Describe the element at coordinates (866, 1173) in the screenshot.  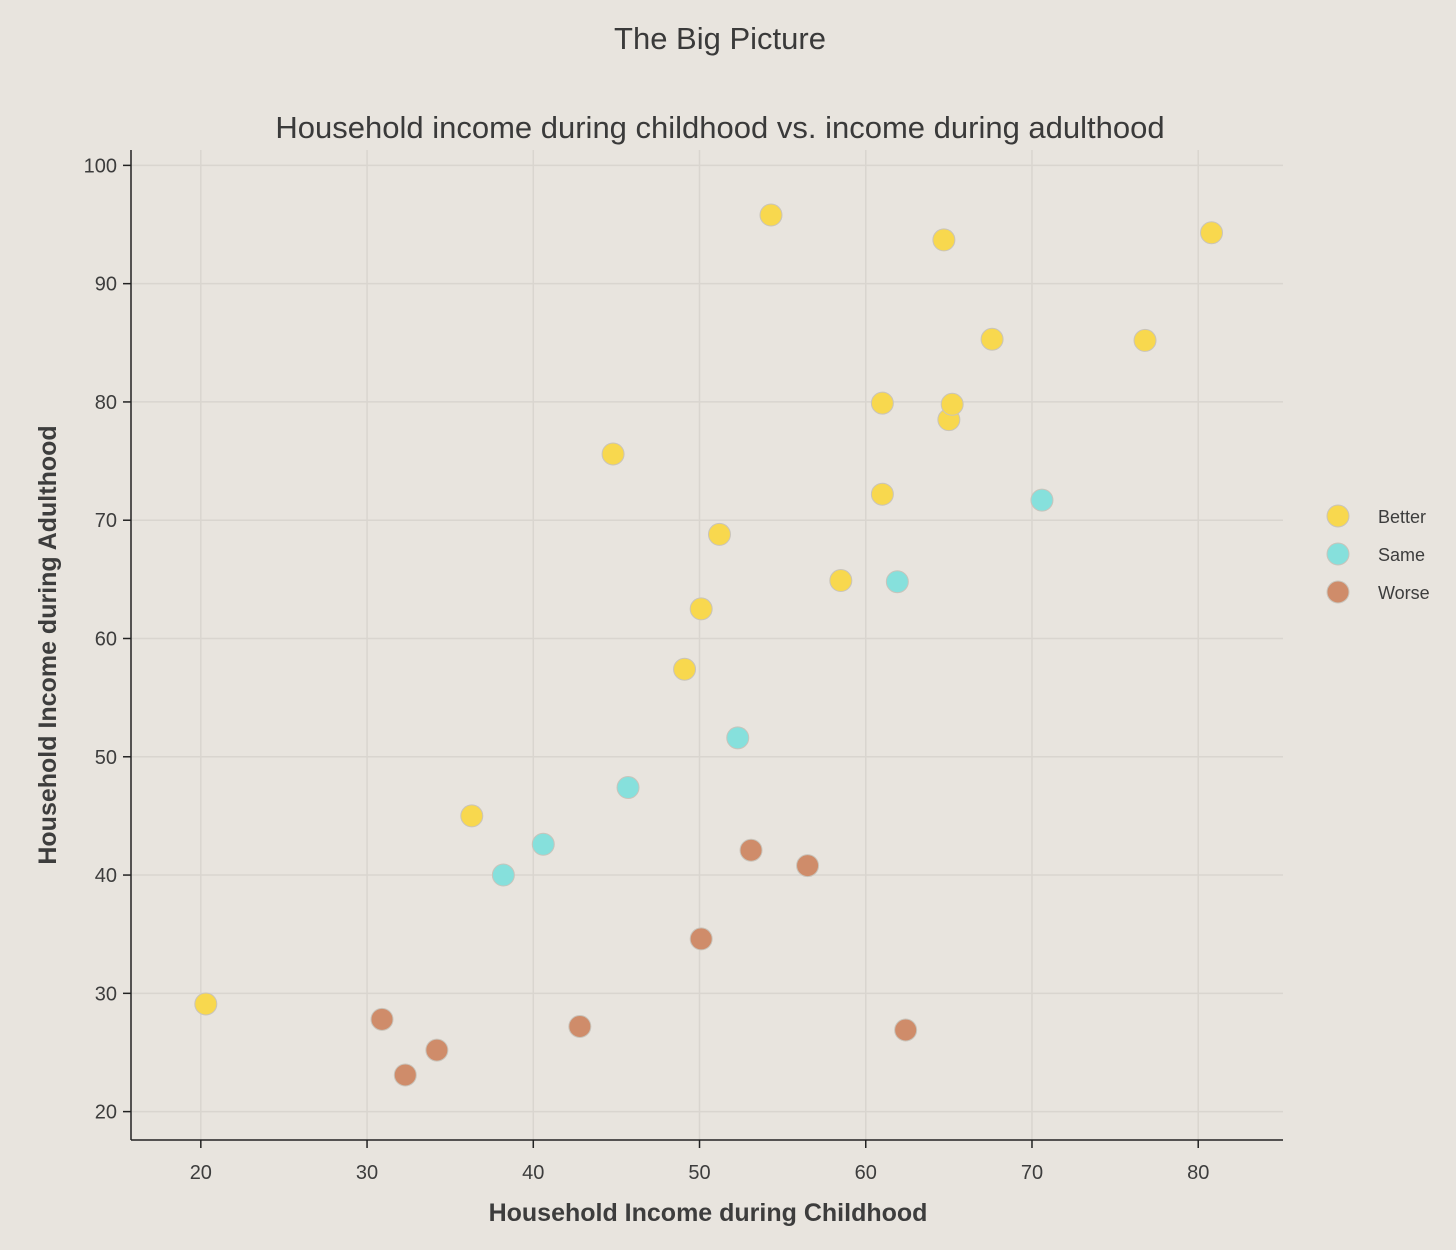
I see `x-tick-label: 60` at that location.